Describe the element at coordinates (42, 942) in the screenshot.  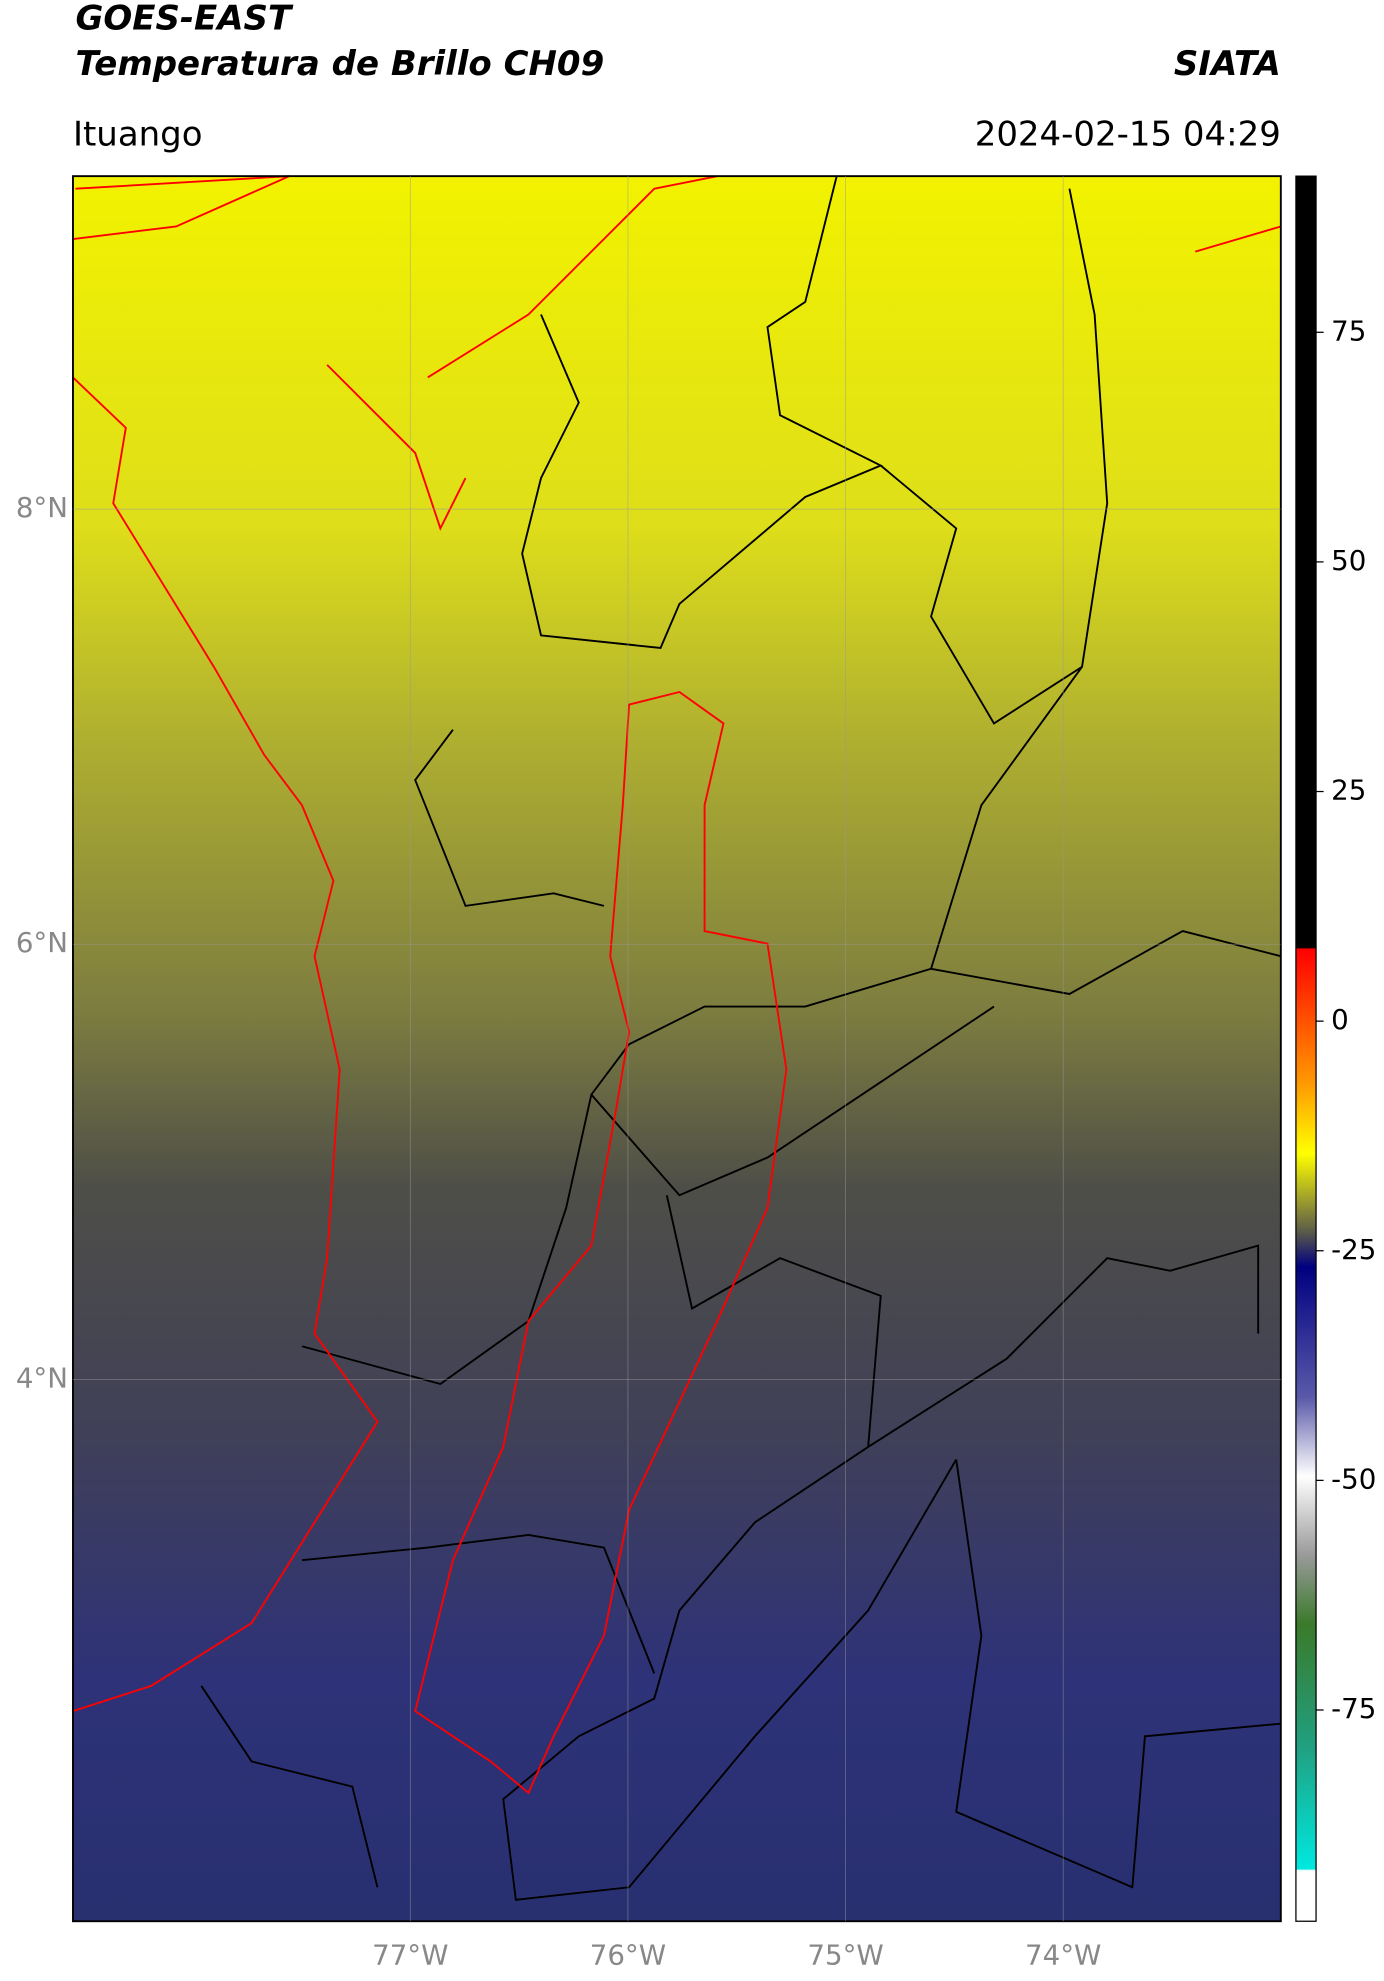
I see `y-tick-label: 6°N` at that location.